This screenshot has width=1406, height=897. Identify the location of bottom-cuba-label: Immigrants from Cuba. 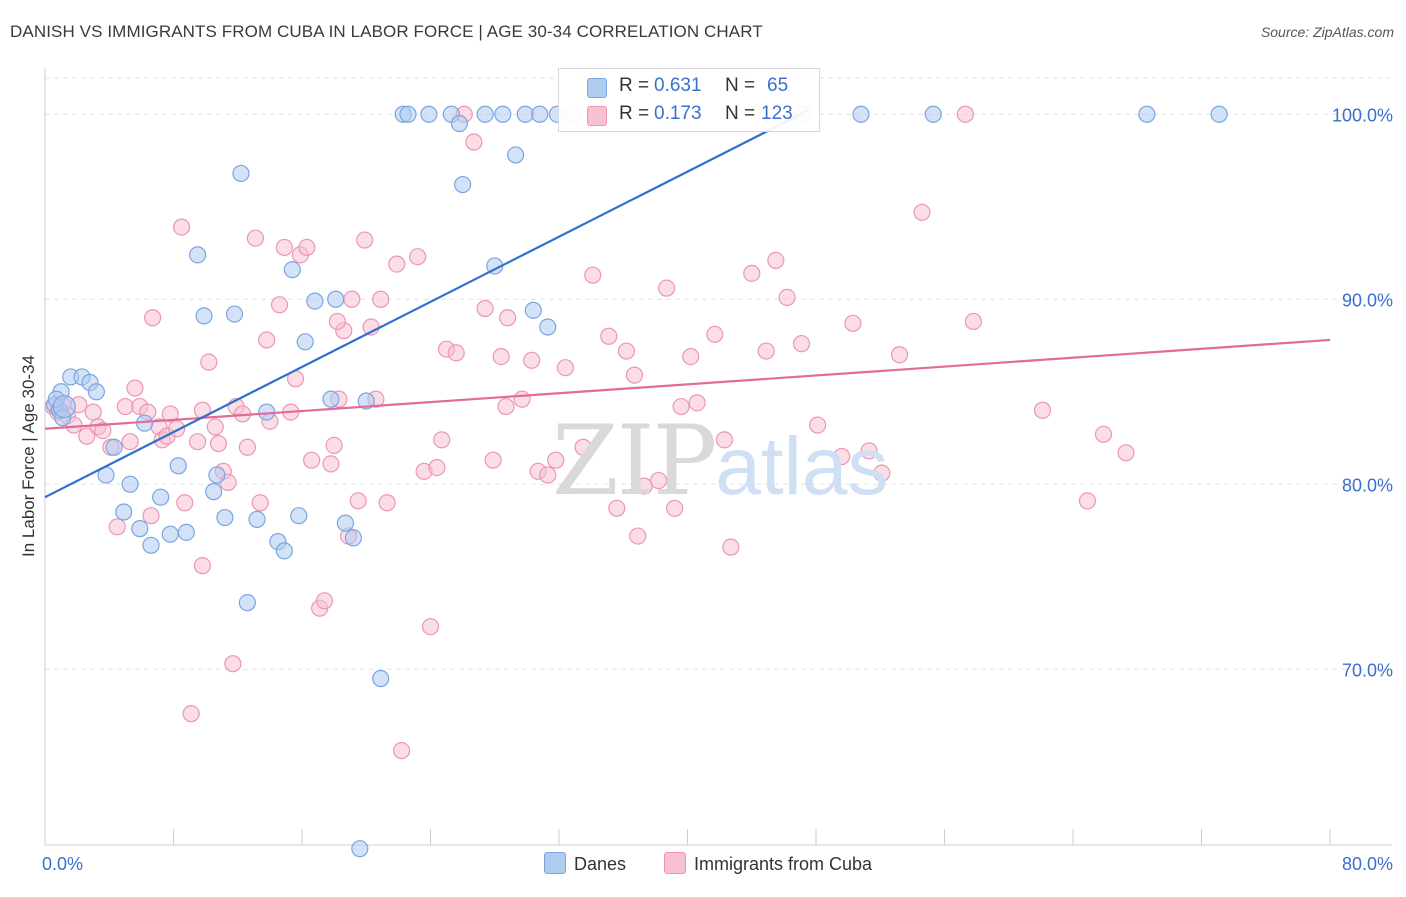
(783, 864).